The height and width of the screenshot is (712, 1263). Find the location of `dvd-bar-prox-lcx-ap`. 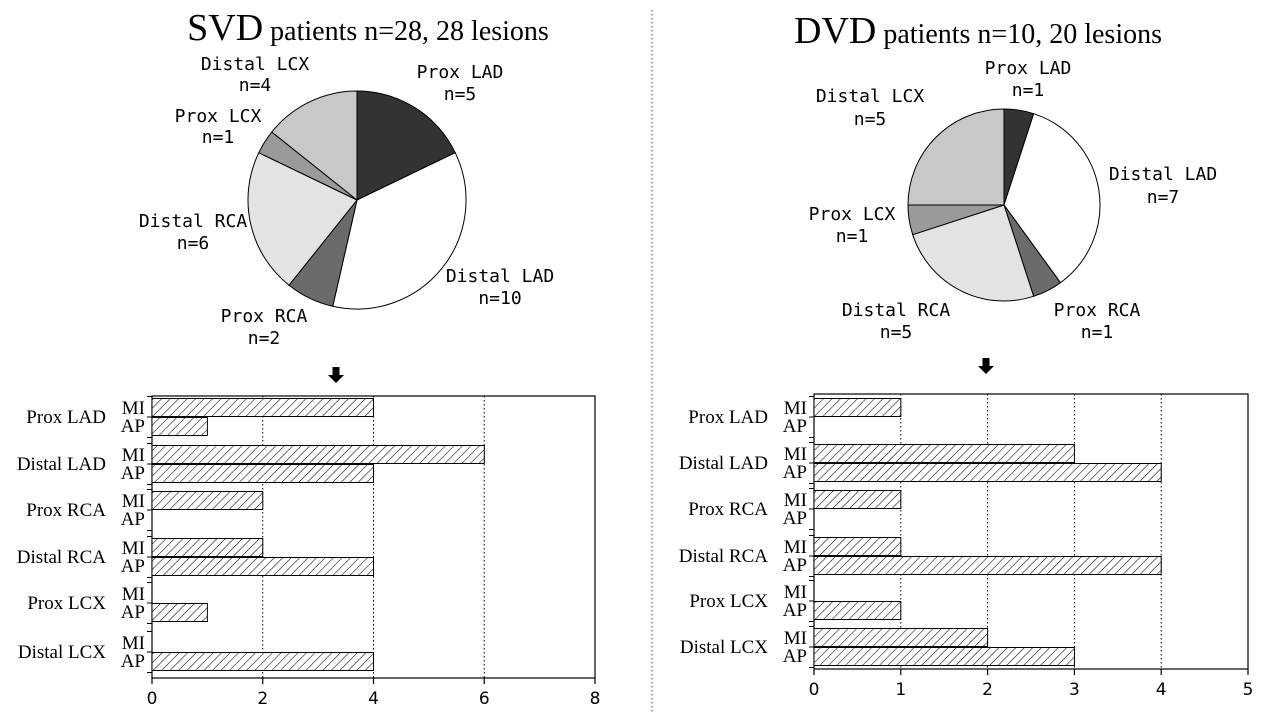

dvd-bar-prox-lcx-ap is located at coordinates (857, 610).